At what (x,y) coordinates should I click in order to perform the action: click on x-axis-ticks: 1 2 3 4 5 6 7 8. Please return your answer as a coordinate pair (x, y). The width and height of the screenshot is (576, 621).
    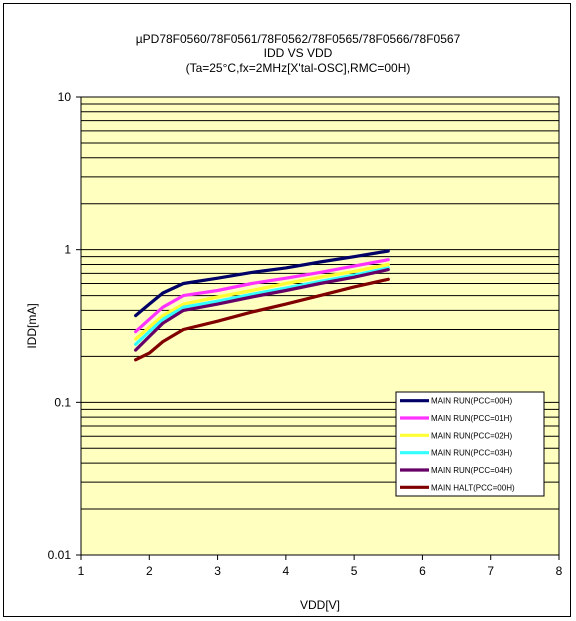
    Looking at the image, I should click on (320, 566).